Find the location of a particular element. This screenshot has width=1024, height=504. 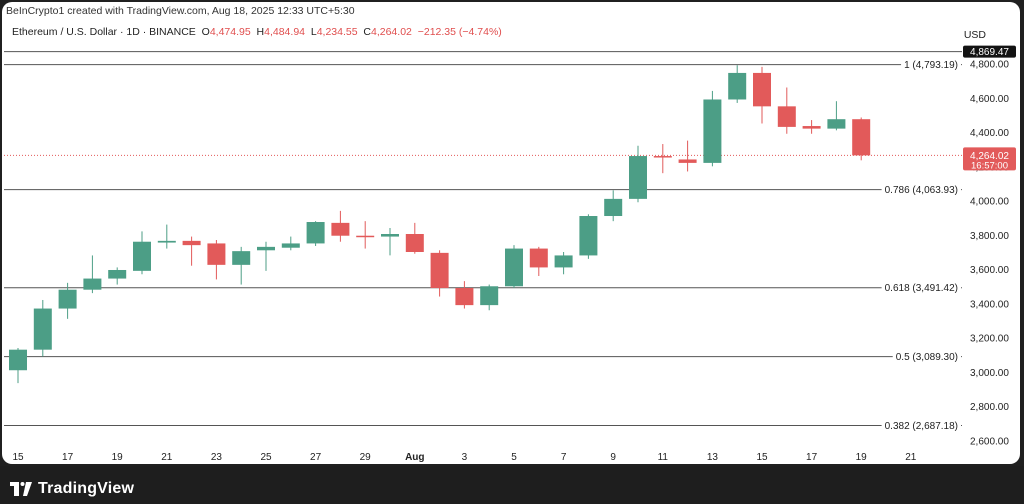

x-axis-tick: 11 is located at coordinates (663, 457).